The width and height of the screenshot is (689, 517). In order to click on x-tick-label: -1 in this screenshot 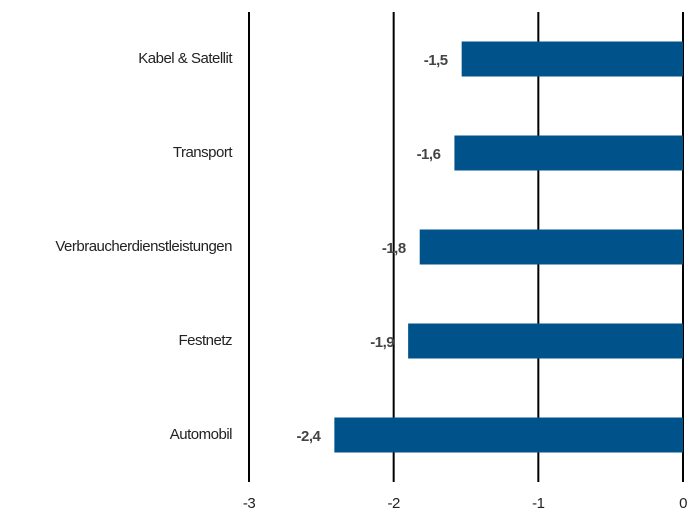, I will do `click(538, 503)`.